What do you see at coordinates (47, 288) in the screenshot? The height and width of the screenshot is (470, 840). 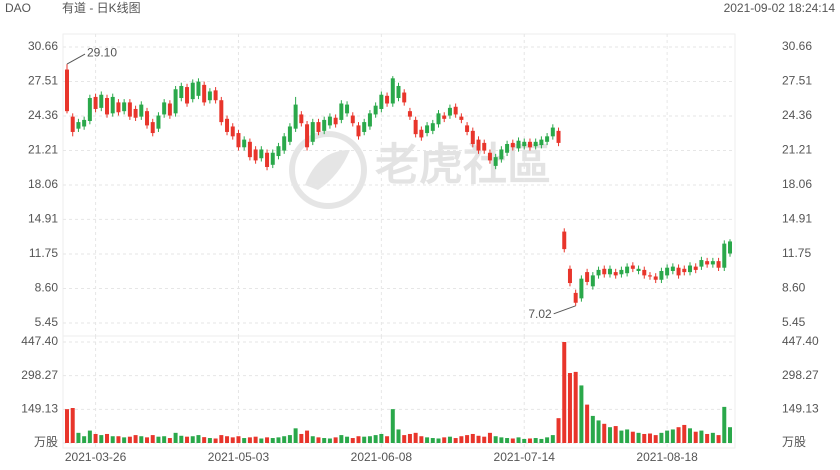 I see `y-tick-label: 8.60` at bounding box center [47, 288].